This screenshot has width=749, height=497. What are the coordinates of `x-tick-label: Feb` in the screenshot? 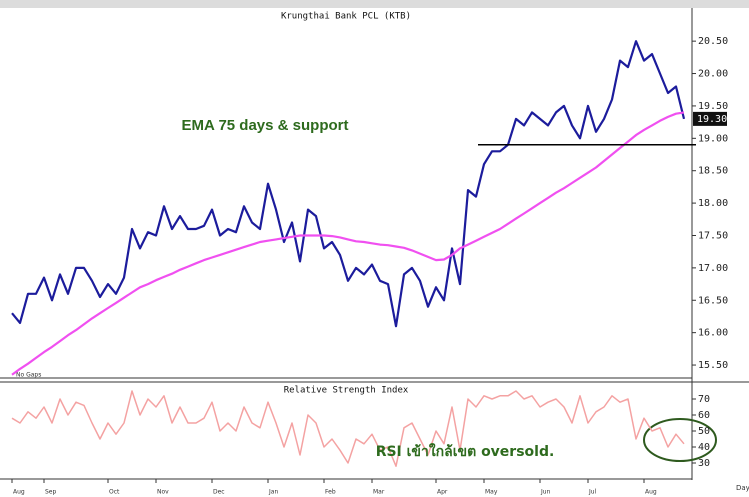 It's located at (330, 492).